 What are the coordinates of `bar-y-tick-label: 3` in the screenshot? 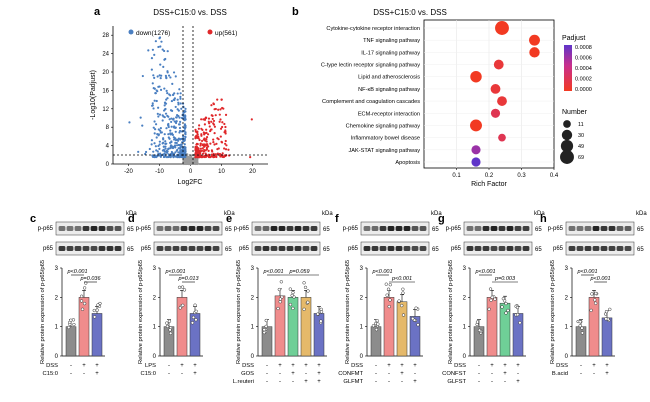 It's located at (465, 269).